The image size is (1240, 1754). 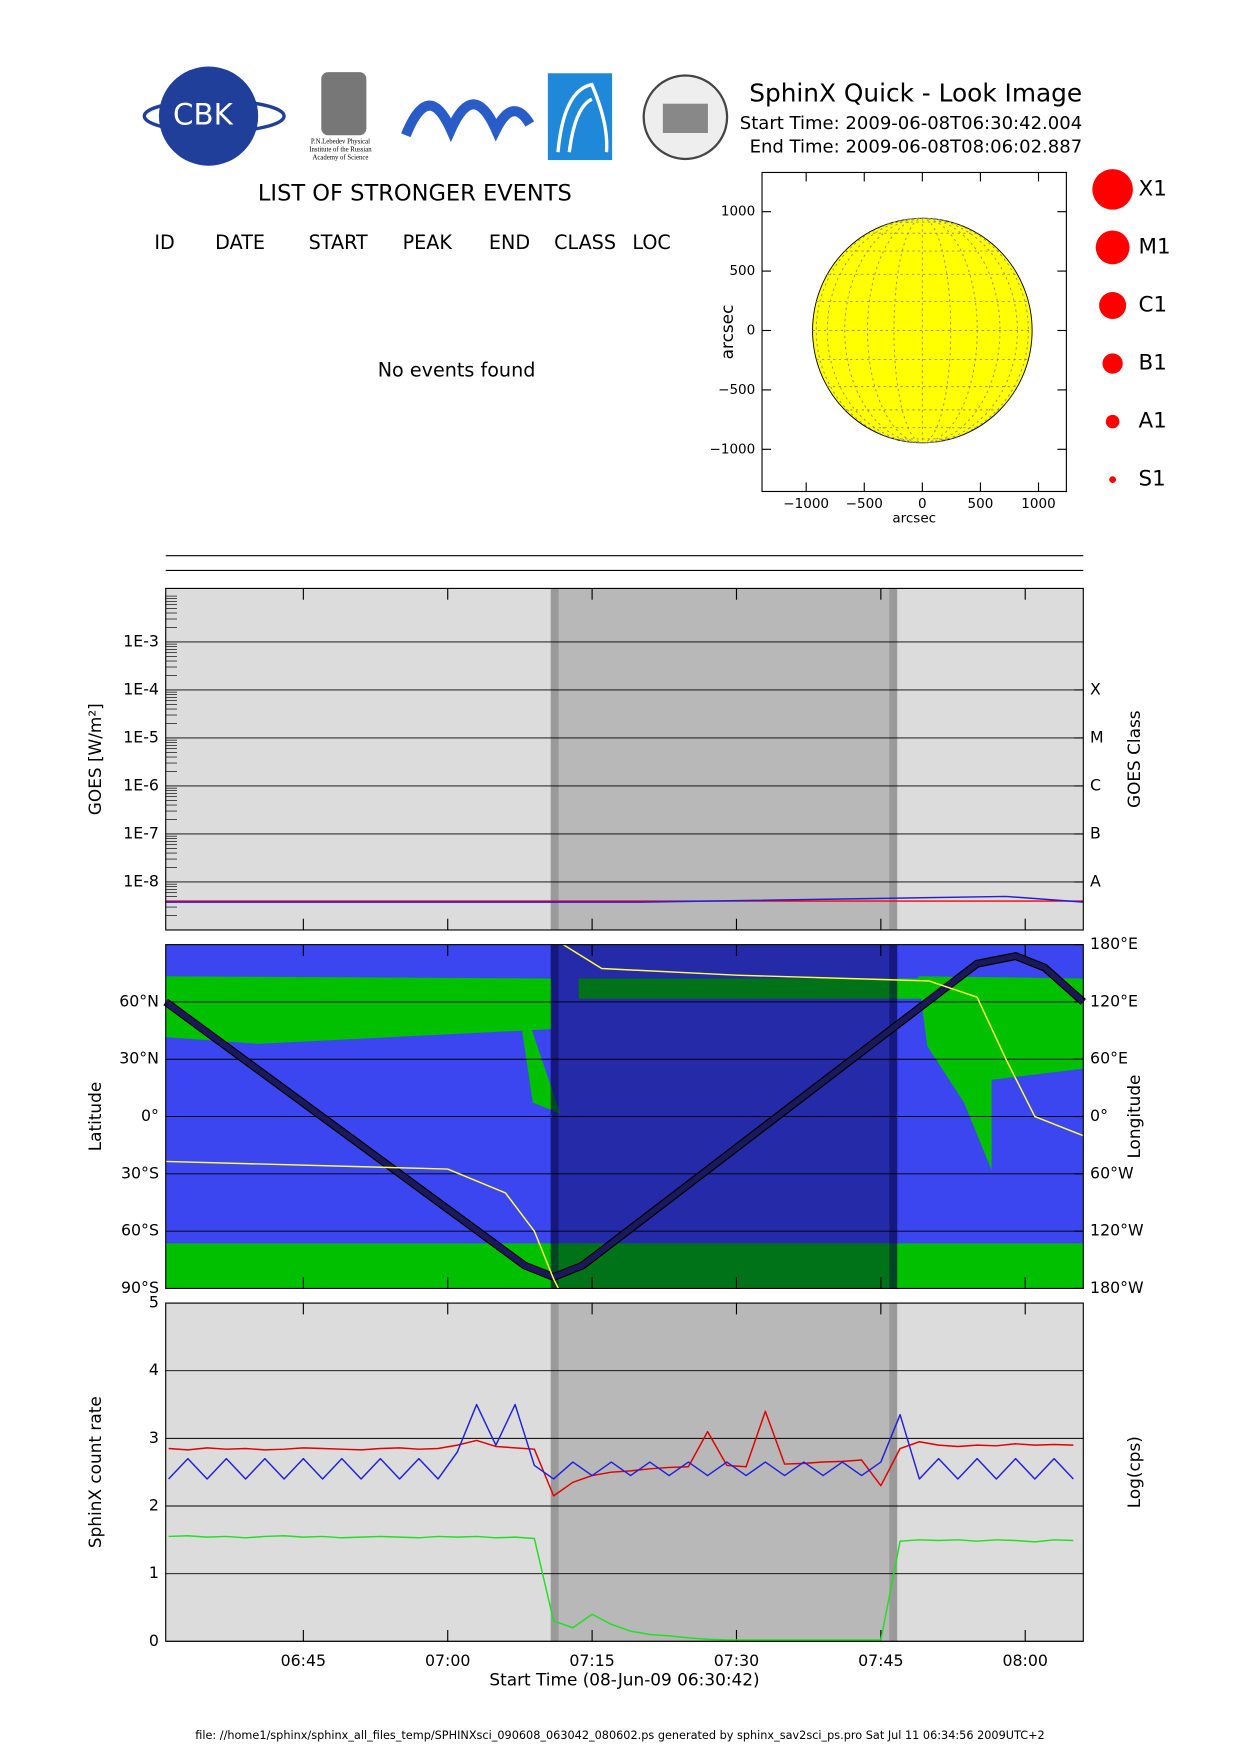 What do you see at coordinates (141, 784) in the screenshot?
I see `y-tick-label: 1E-6` at bounding box center [141, 784].